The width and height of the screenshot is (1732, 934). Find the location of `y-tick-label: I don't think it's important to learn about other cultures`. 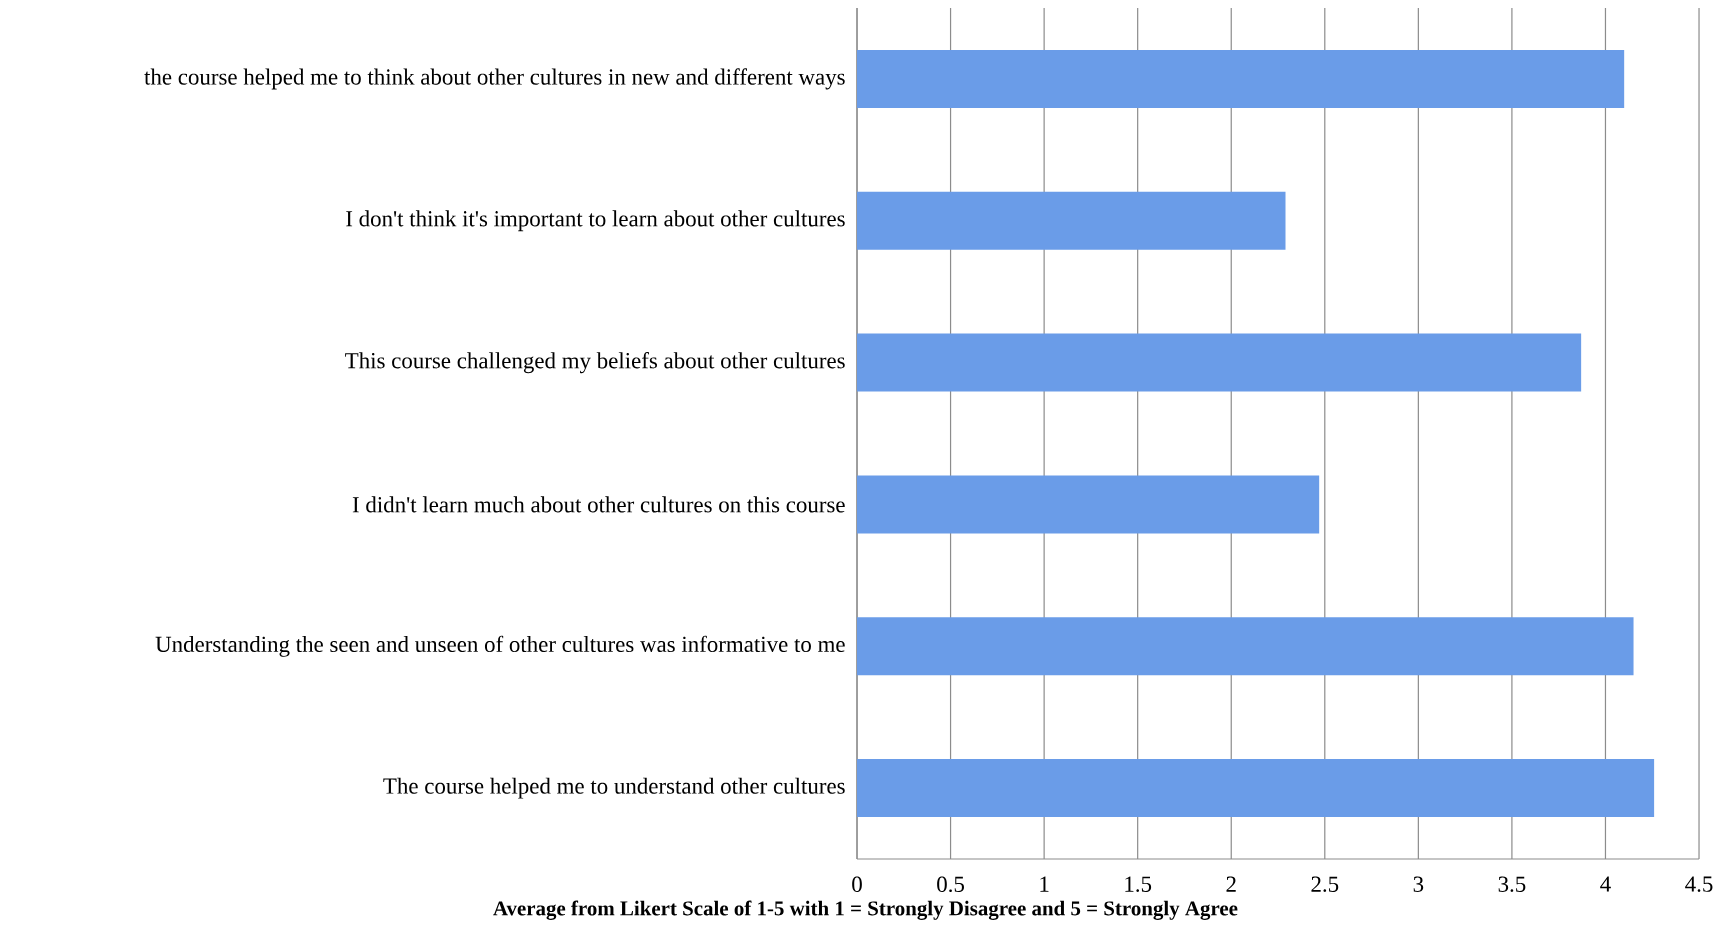

y-tick-label: I don't think it's important to learn about other cultures is located at coordinates (595, 221).